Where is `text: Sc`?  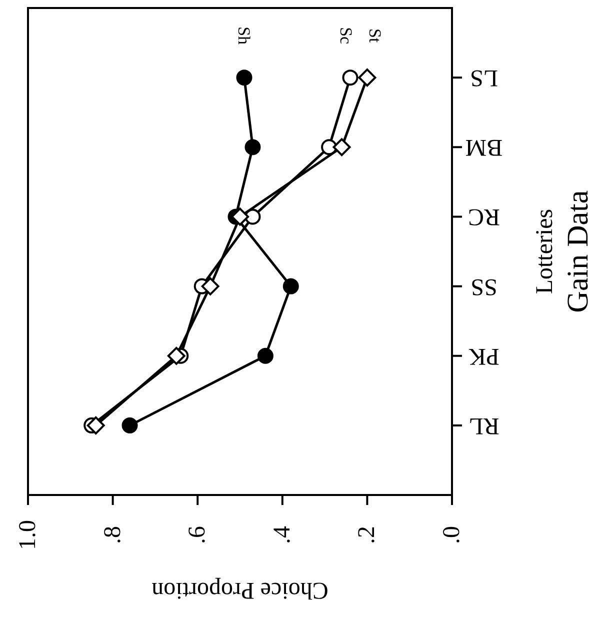 text: Sc is located at coordinates (346, 36).